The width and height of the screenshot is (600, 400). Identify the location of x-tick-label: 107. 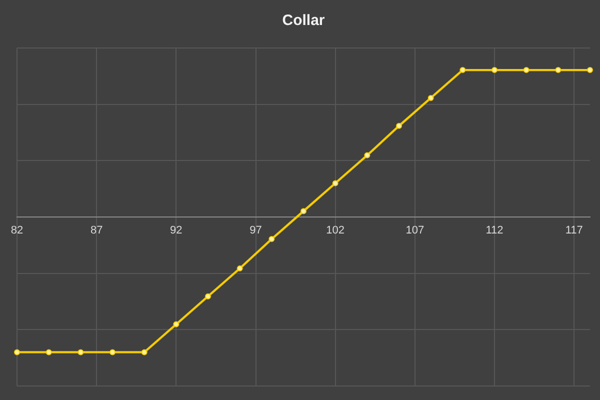
(415, 230).